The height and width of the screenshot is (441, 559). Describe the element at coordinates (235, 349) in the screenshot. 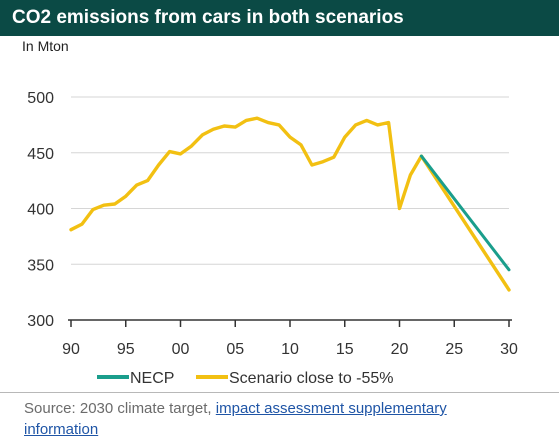

I see `x-tick-label-2005: 05` at that location.